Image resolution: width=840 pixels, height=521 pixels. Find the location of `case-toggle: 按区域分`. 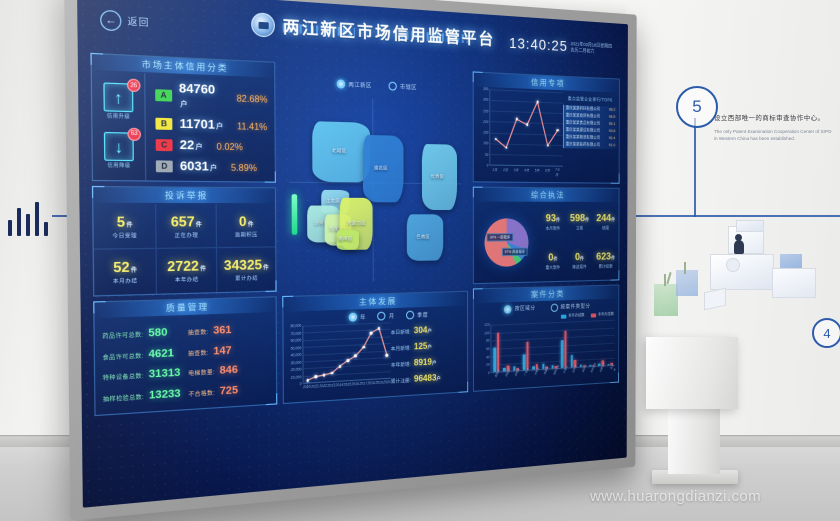

case-toggle: 按区域分 is located at coordinates (520, 309).